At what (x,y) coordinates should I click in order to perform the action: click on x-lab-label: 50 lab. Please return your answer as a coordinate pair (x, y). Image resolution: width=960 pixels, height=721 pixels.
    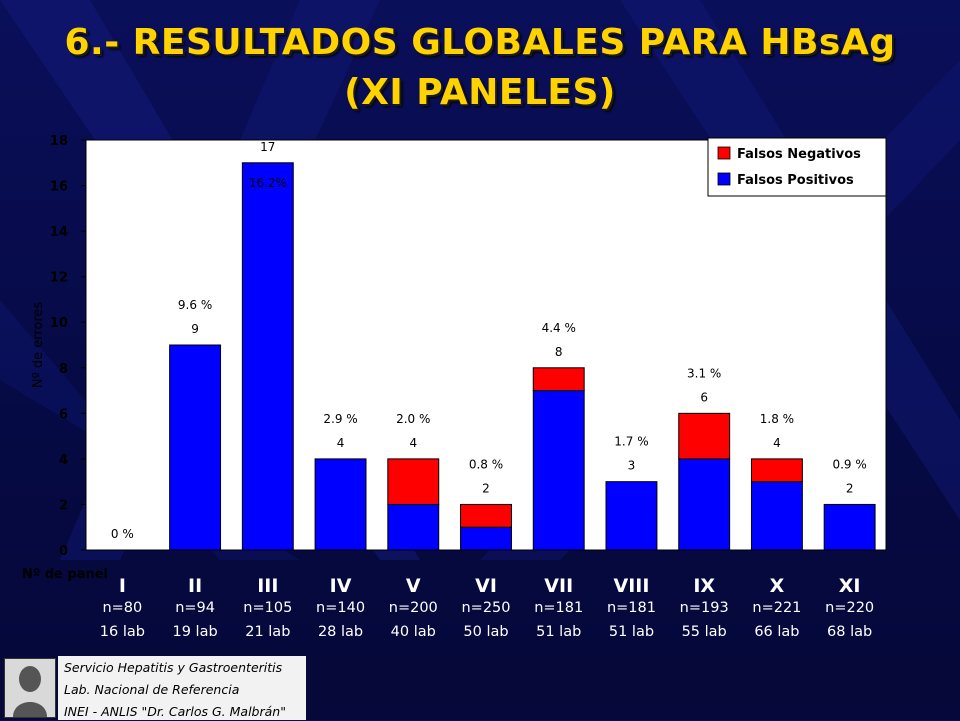
    Looking at the image, I should click on (485, 632).